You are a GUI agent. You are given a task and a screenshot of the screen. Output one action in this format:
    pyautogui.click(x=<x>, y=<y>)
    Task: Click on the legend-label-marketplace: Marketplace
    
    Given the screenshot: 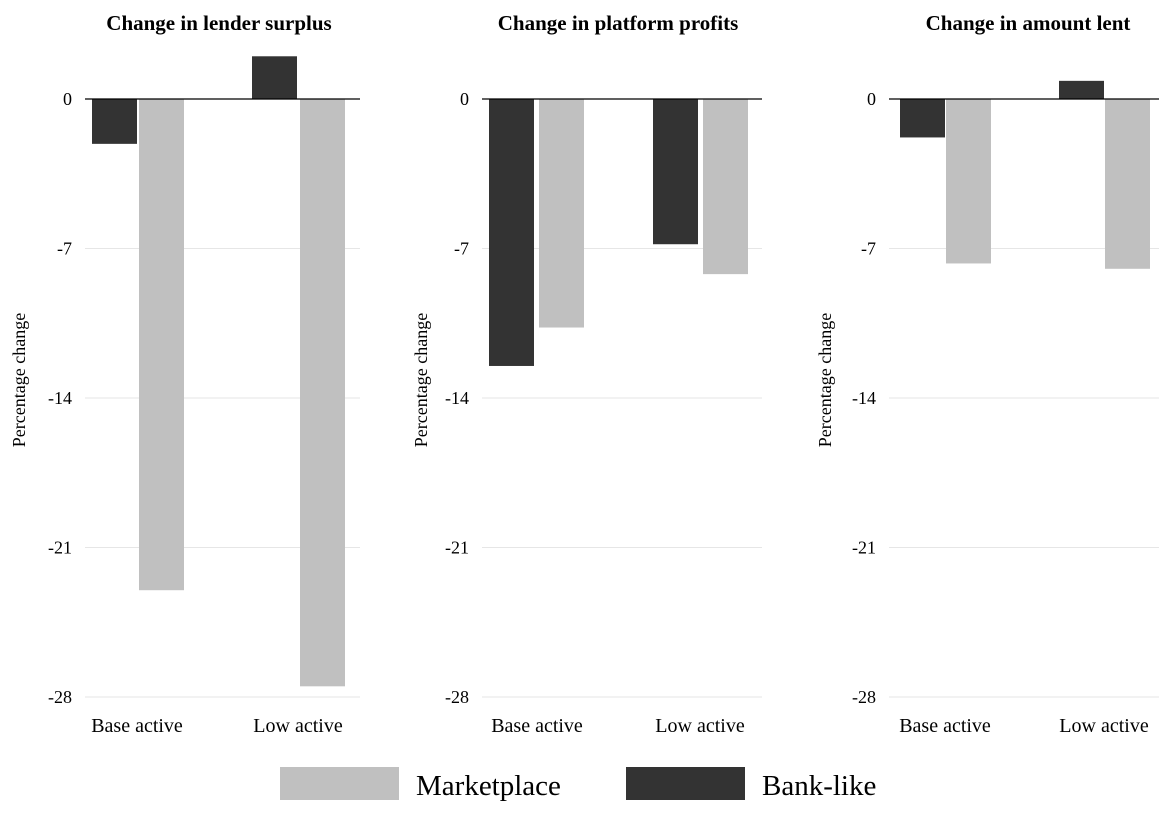 What is the action you would take?
    pyautogui.click(x=488, y=786)
    